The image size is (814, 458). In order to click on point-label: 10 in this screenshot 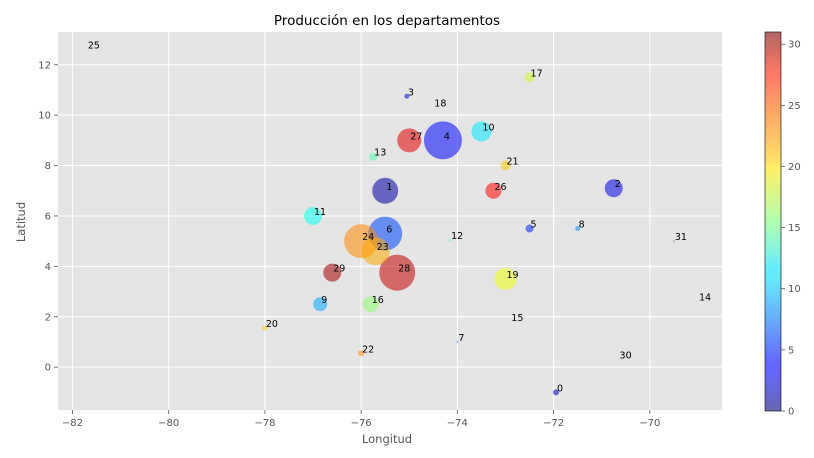, I will do `click(488, 128)`.